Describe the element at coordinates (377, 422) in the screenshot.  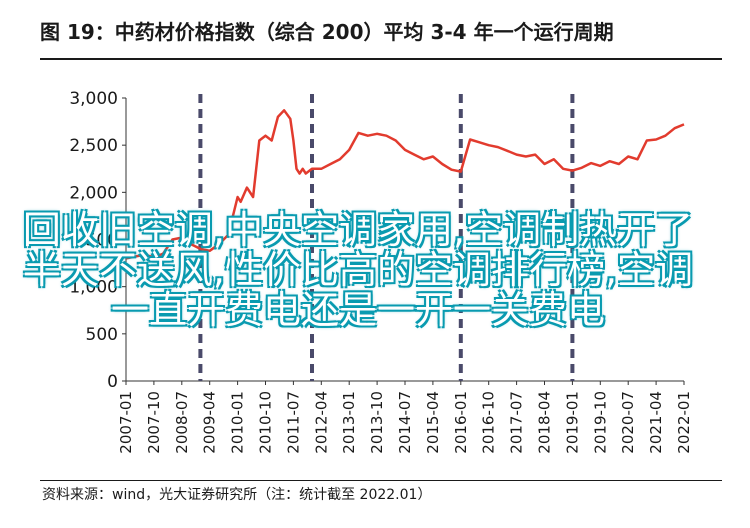
I see `x-tick-label: 2013-10` at that location.